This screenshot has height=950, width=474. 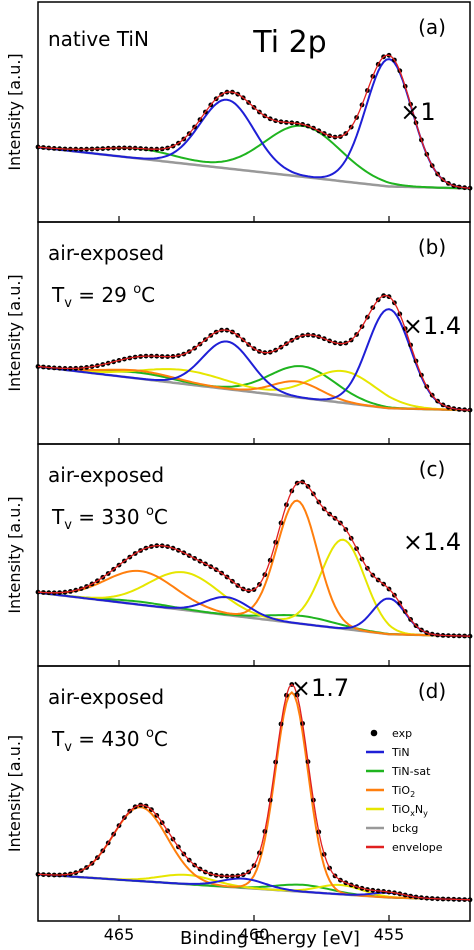 I want to click on legend-label: TiN-sat, so click(x=411, y=771).